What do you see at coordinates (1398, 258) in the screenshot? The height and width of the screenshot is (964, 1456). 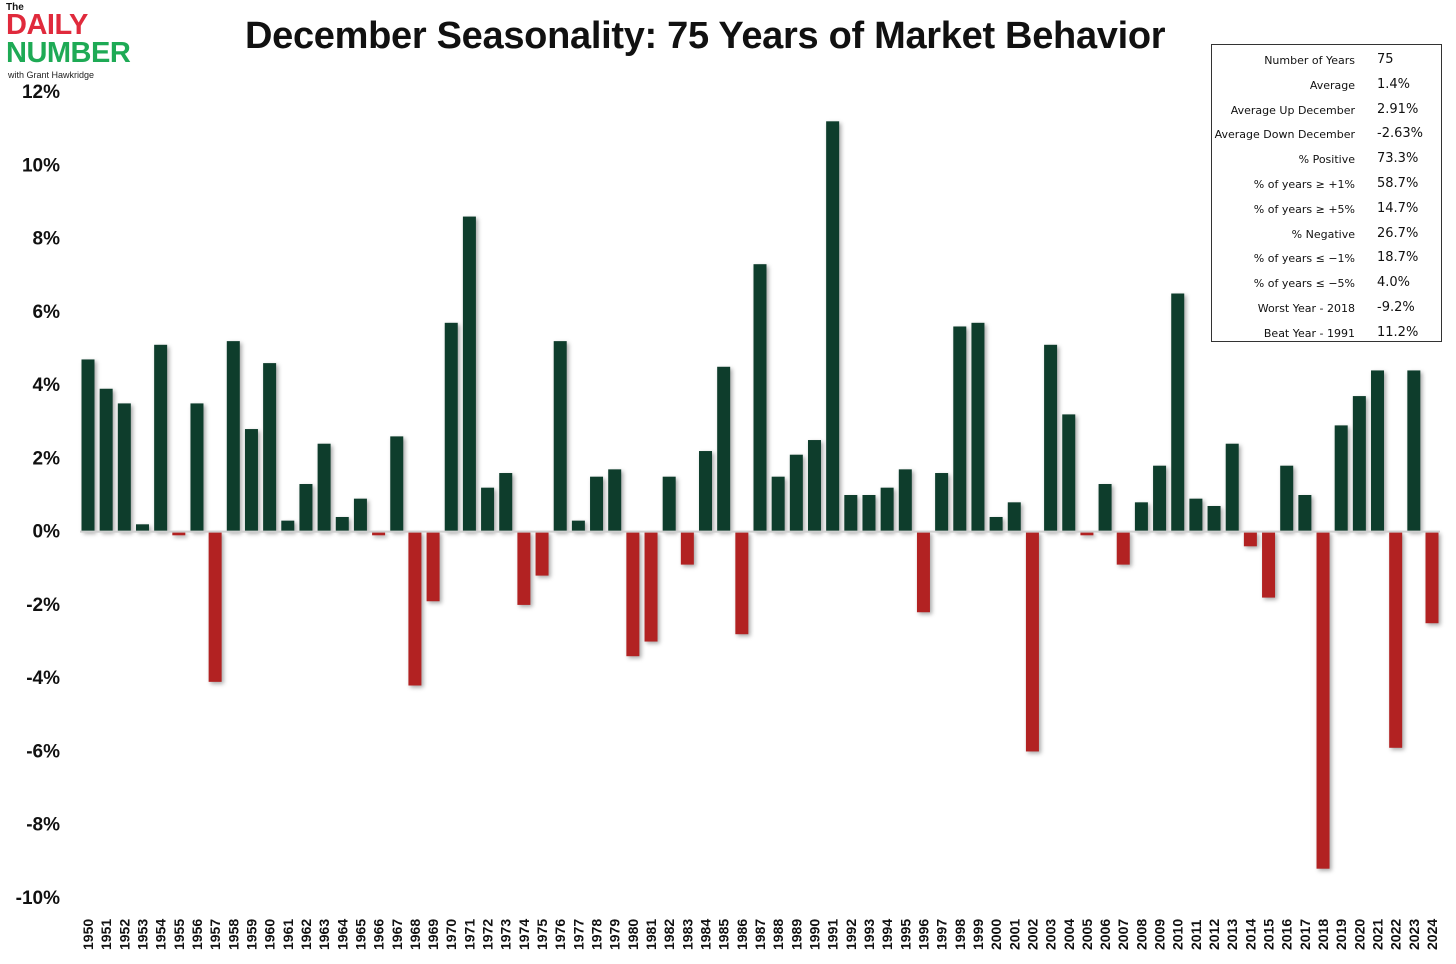 I see `stat-value: 18.7%` at bounding box center [1398, 258].